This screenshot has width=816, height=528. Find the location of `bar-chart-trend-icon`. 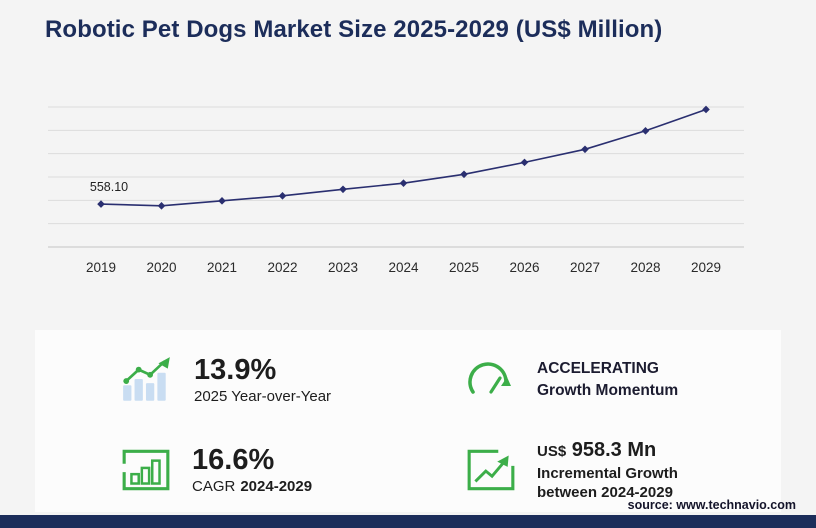

bar-chart-trend-icon is located at coordinates (147, 380).